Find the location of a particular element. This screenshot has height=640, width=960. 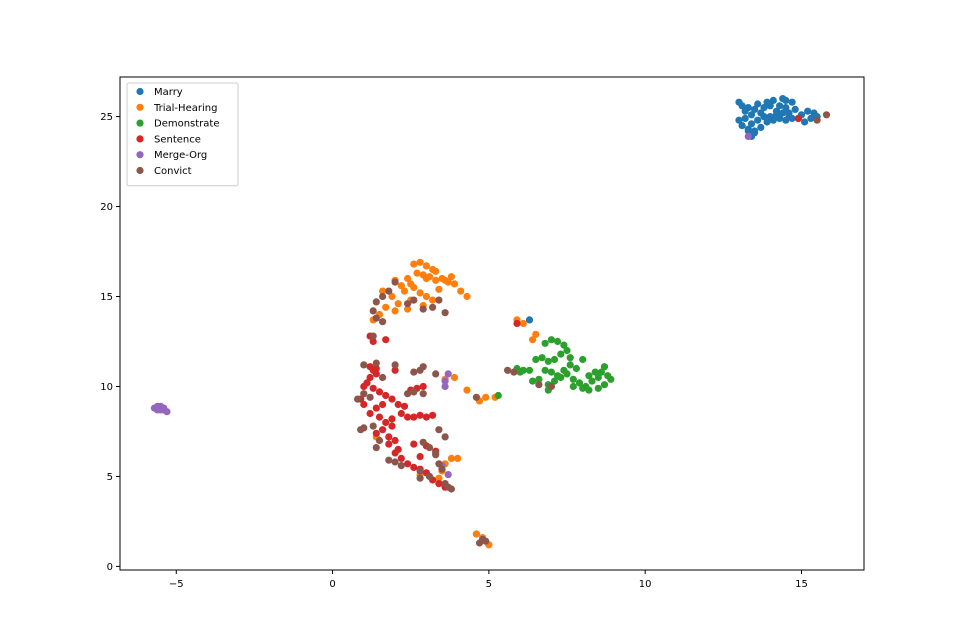

series-demonstrate is located at coordinates (554, 368).